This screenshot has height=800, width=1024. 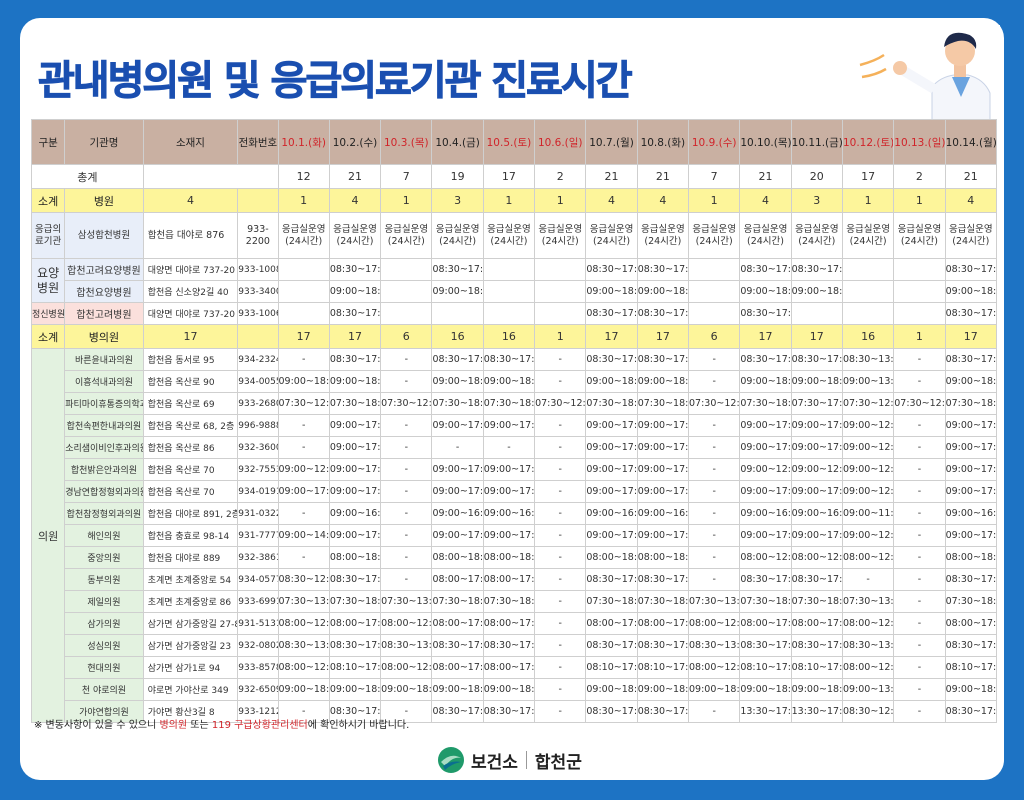 I want to click on clinic-subtotal-row: 소계 병의원 17 17 17 6 16 16 1 17 17 6 17 17 16 1 17, so click(x=514, y=336).